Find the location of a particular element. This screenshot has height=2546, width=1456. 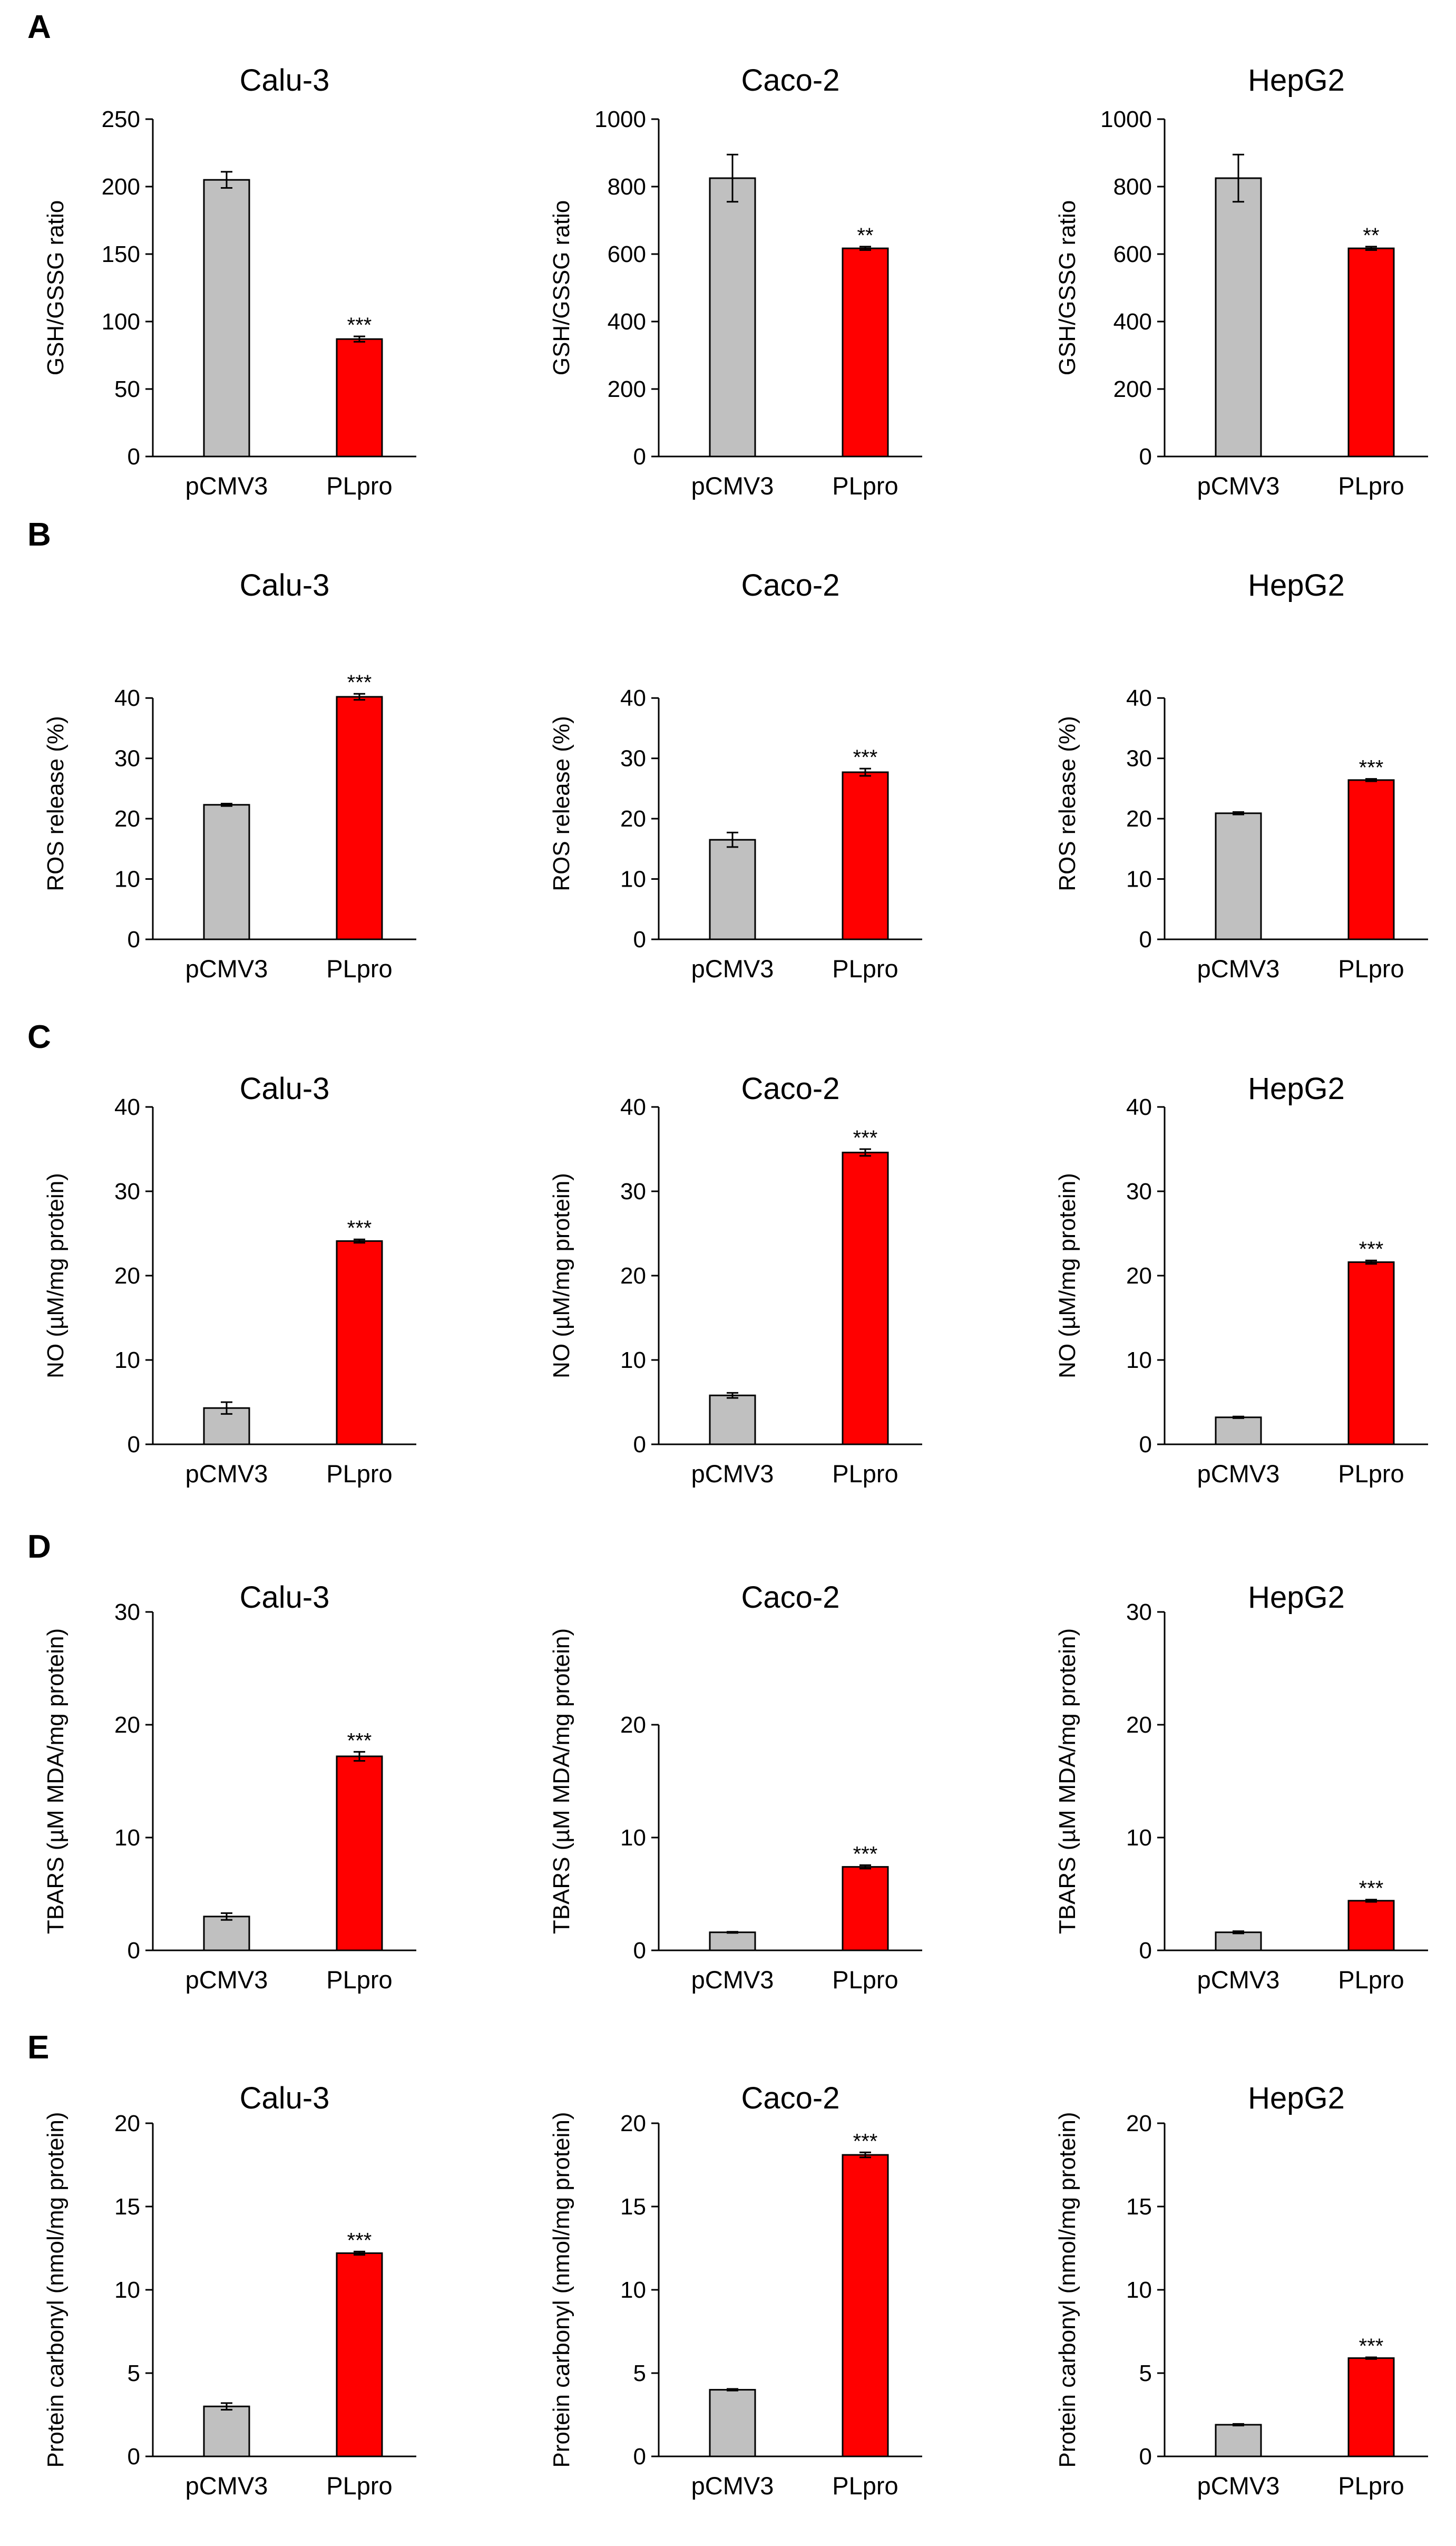

chart-title: Calu-3 is located at coordinates (285, 80).